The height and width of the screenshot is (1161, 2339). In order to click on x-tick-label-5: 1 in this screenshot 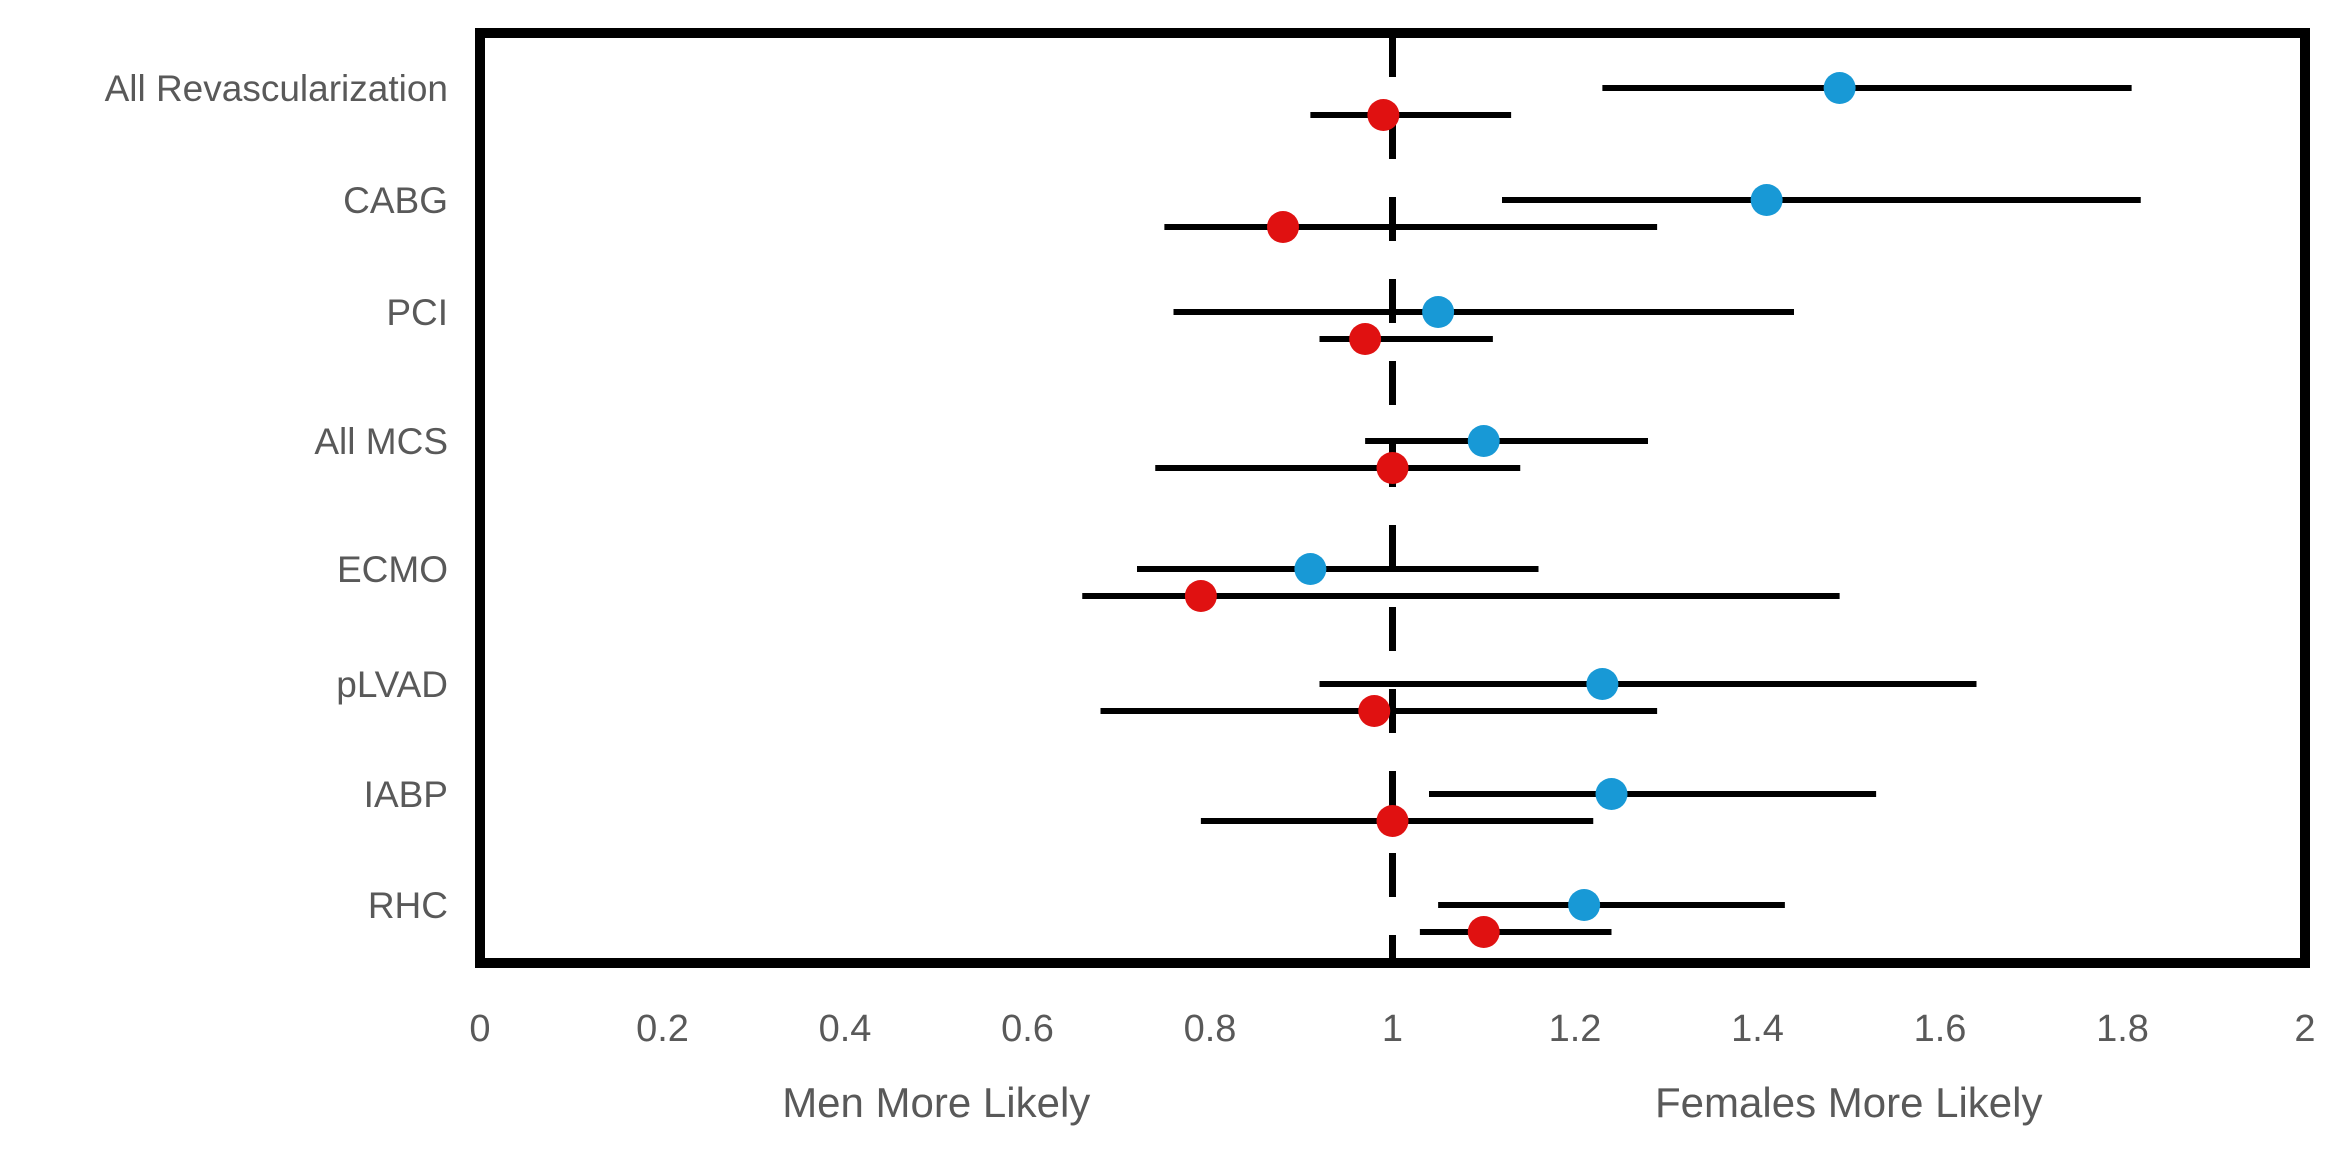, I will do `click(1392, 1029)`.